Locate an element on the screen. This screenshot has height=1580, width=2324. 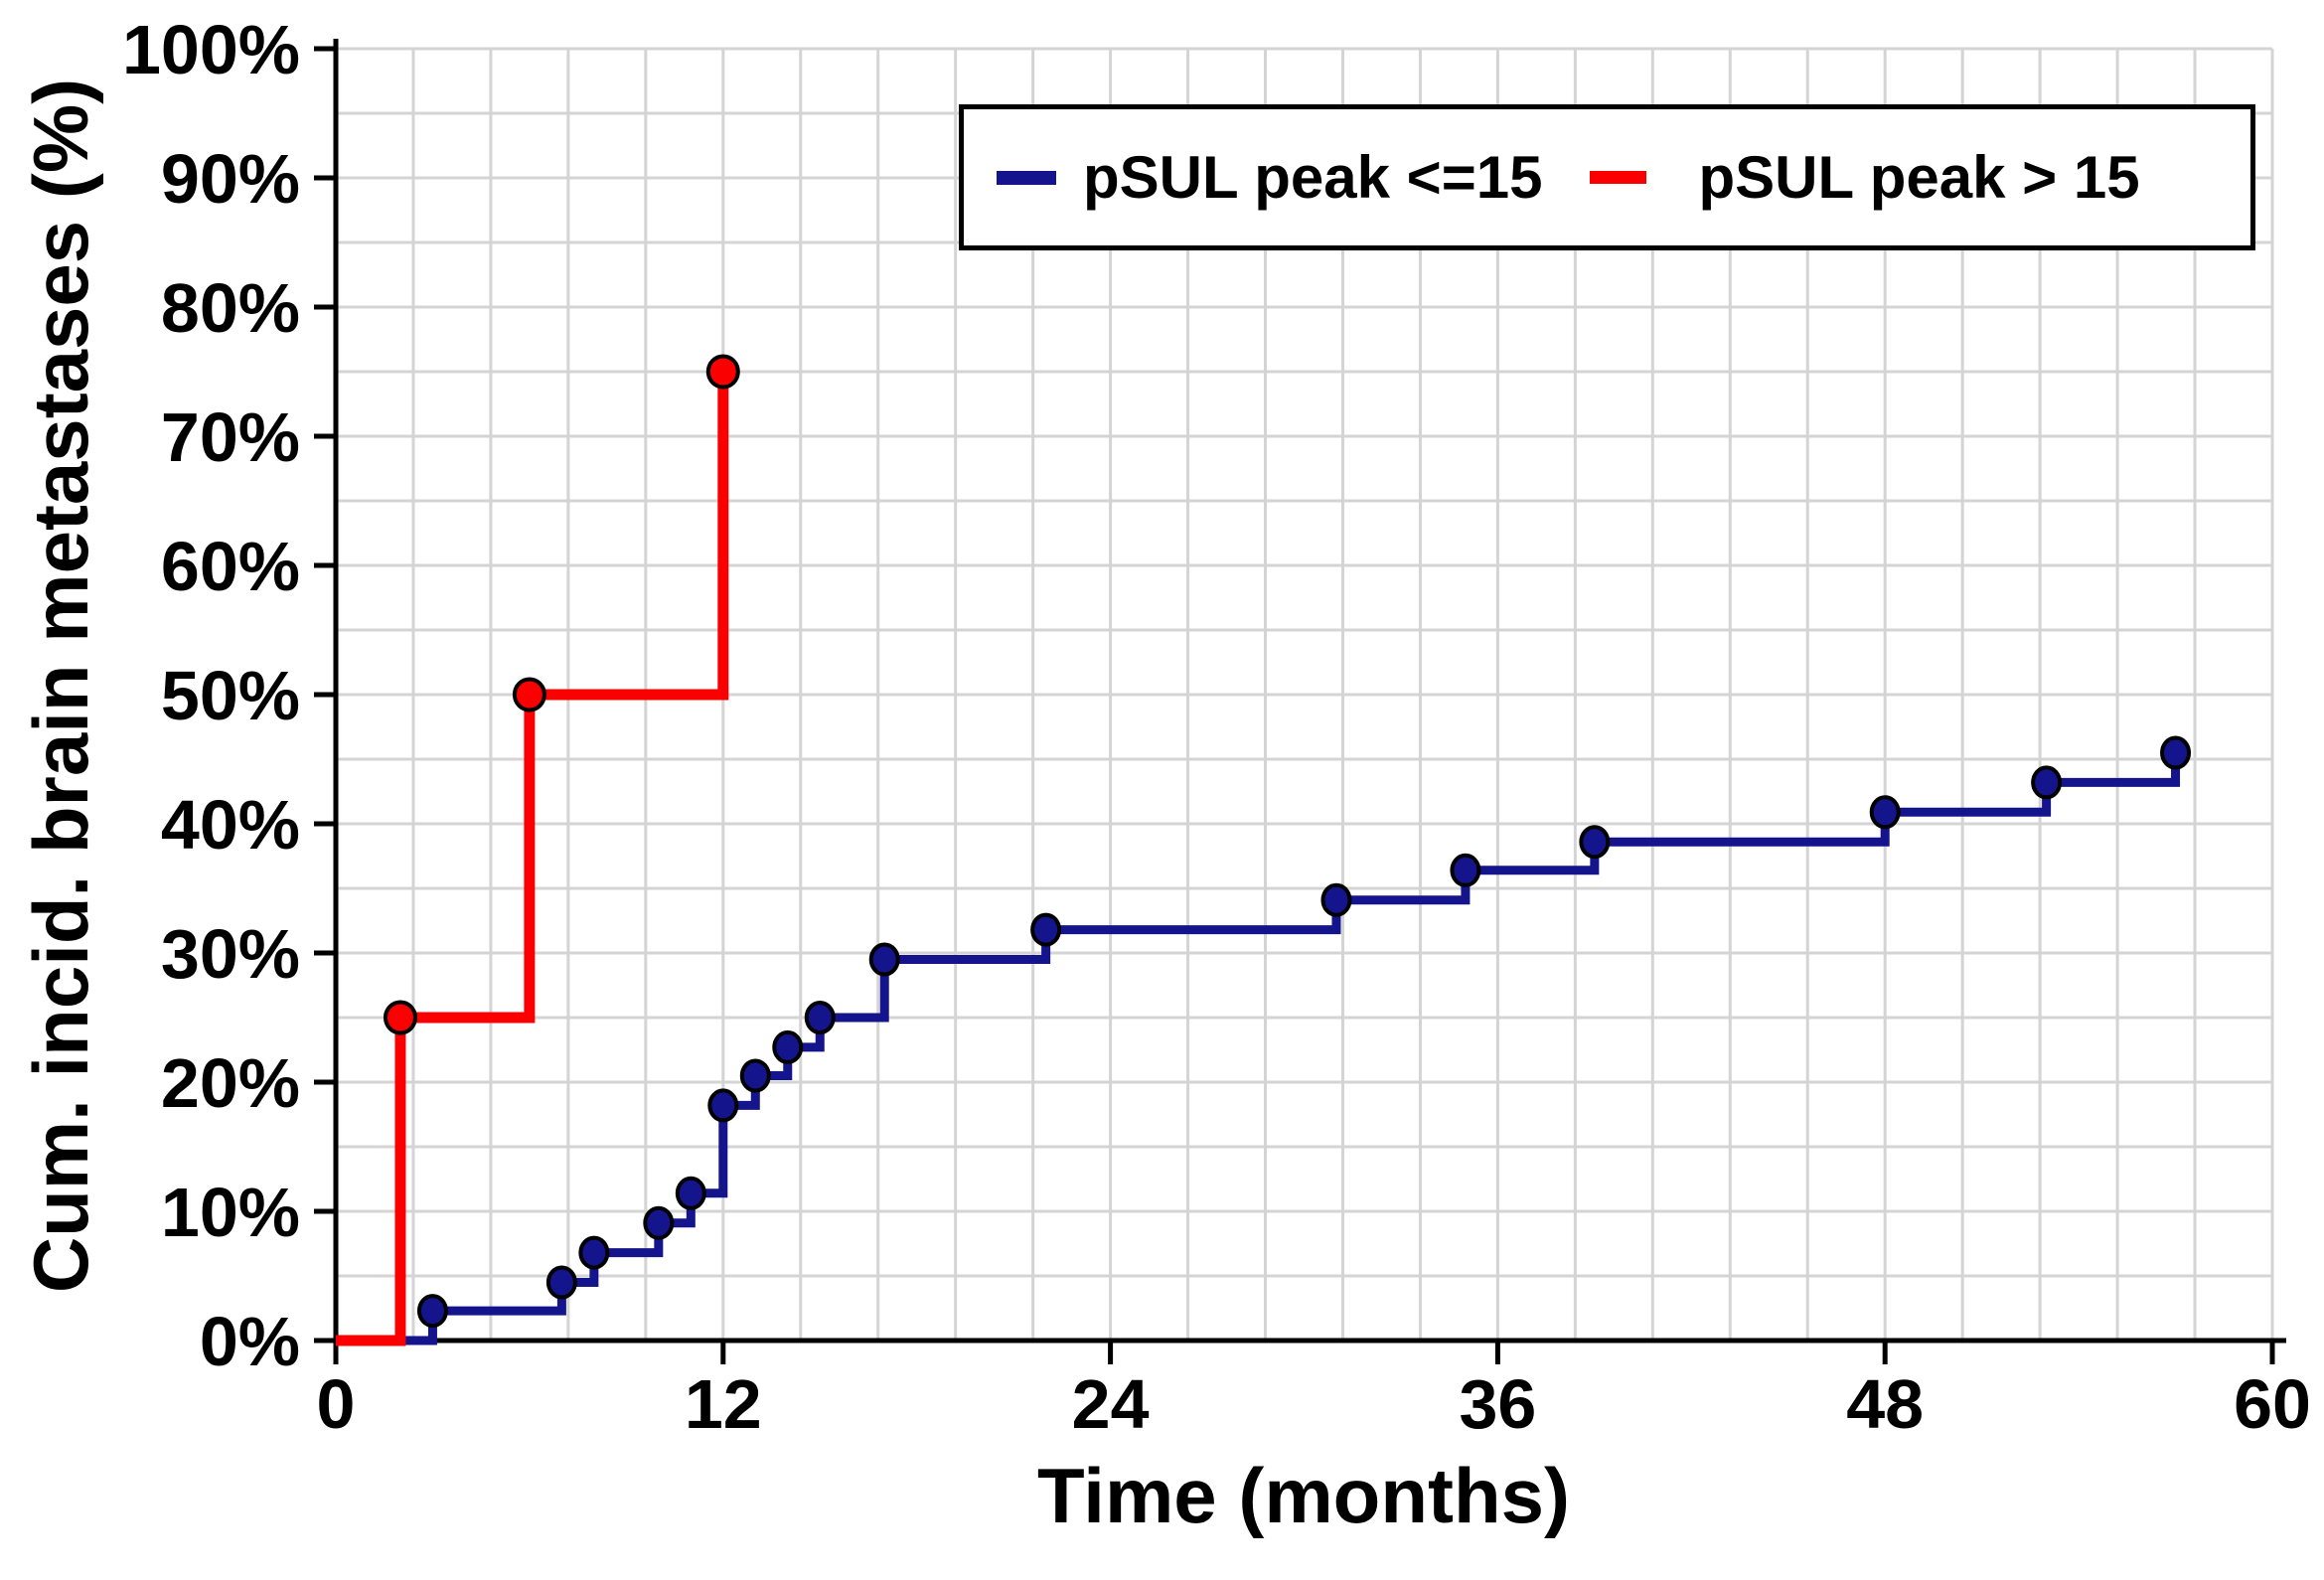
legend-item-psul-gt-15: pSUL peak > 15 is located at coordinates (1865, 177).